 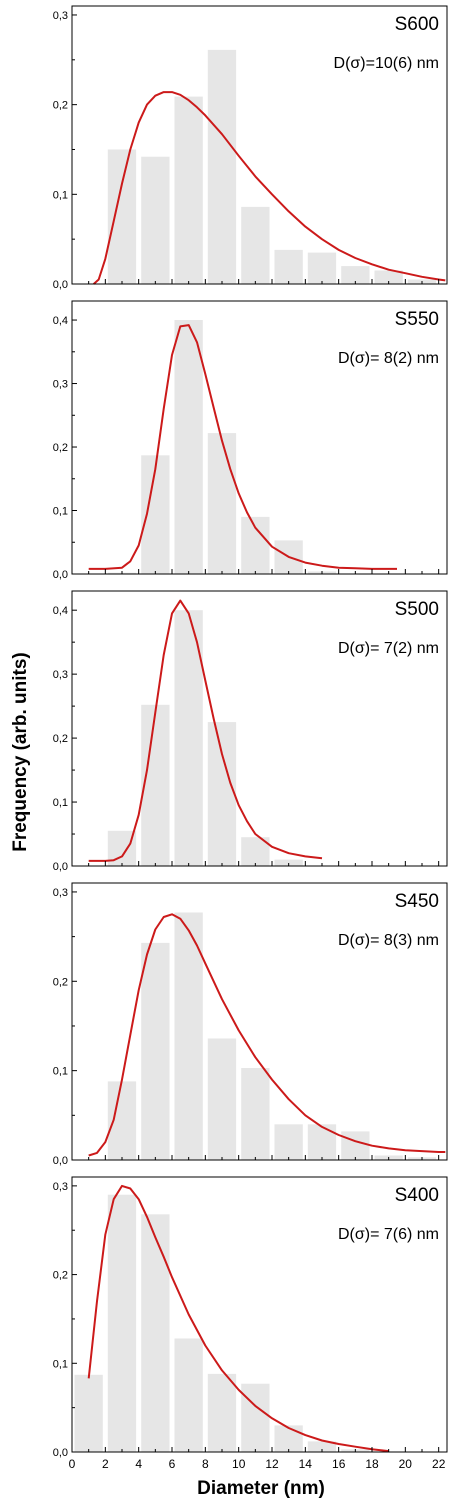 I want to click on y-axis-label: Frequency (arb. units), so click(x=20, y=752).